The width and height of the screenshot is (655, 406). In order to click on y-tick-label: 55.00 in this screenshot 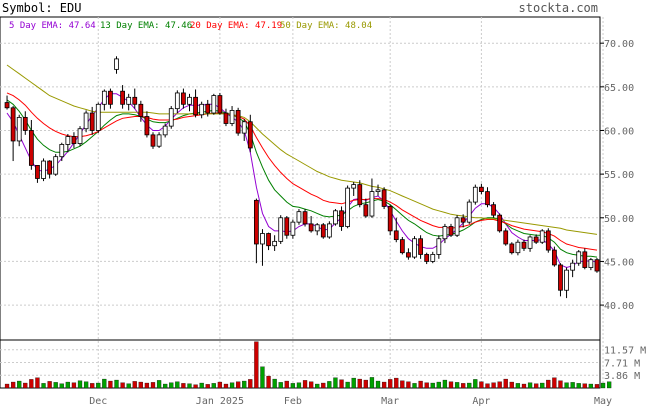, I will do `click(619, 175)`.